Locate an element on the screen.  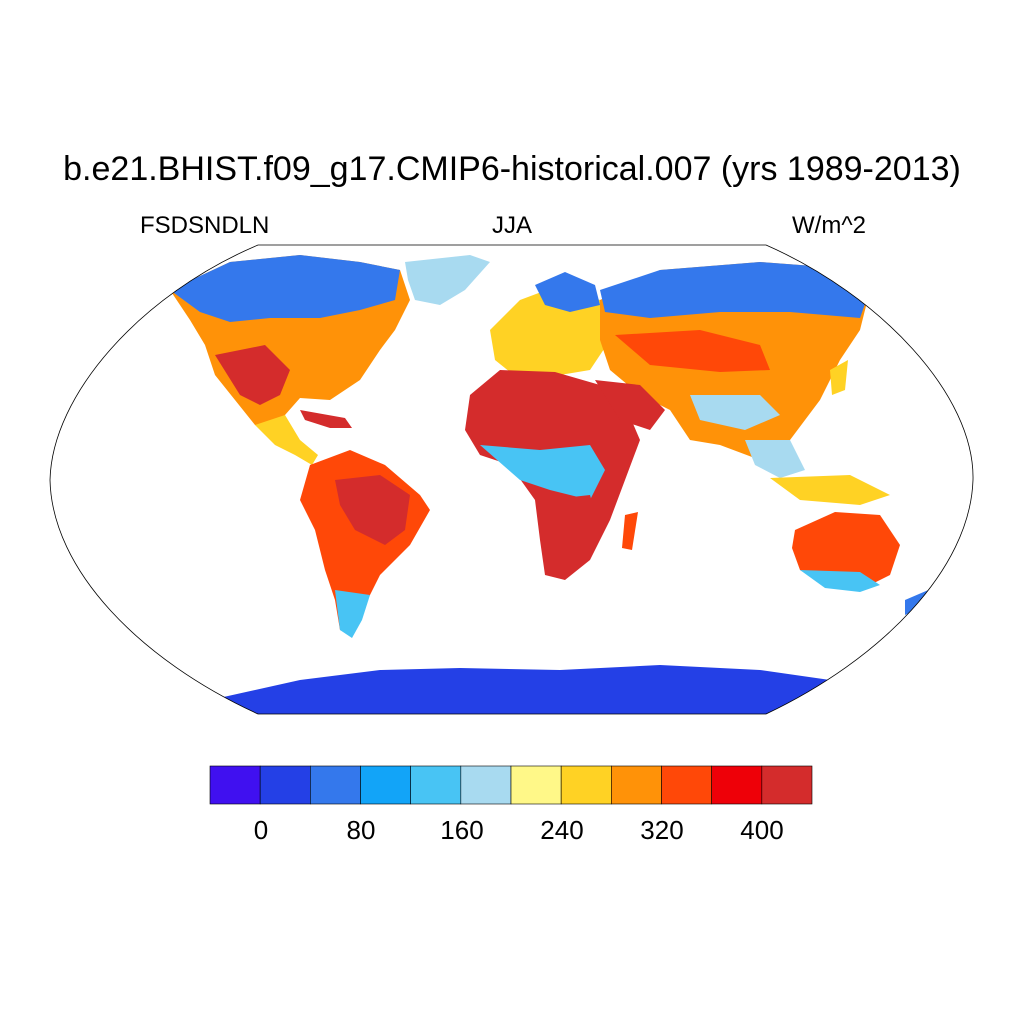
japan is located at coordinates (839, 377).